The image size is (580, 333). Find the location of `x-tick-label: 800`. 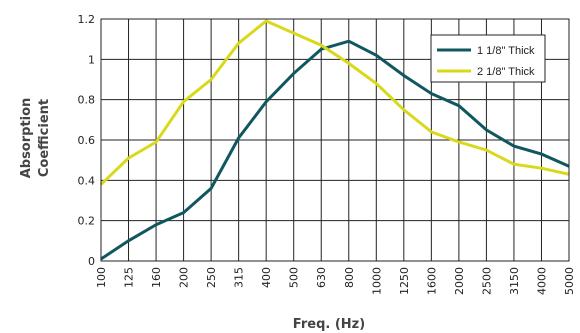

x-tick-label: 800 is located at coordinates (349, 277).